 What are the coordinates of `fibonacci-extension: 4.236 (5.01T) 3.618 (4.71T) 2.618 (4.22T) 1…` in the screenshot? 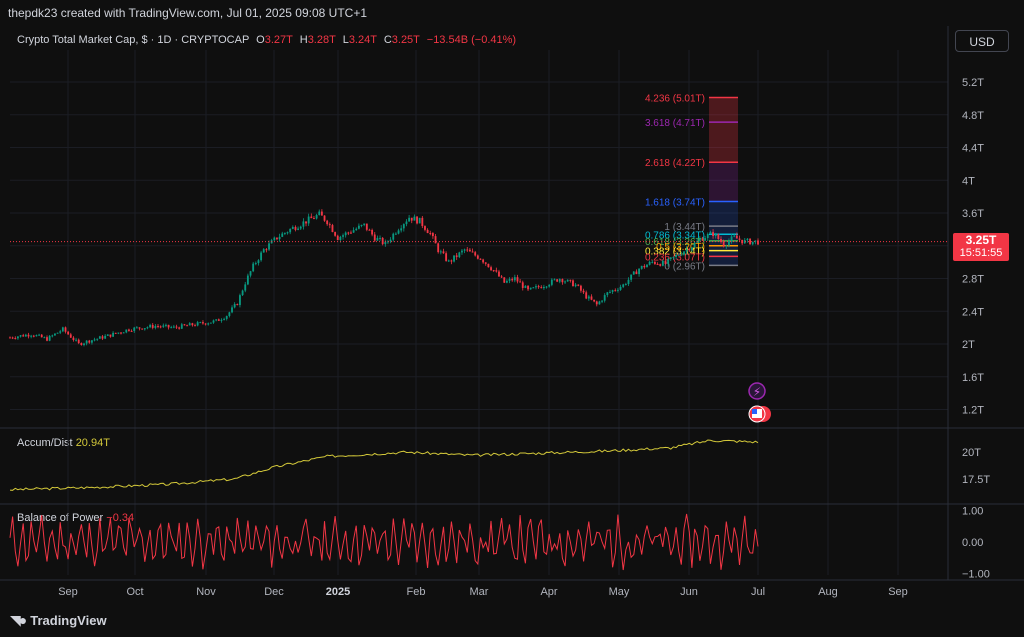 It's located at (691, 183).